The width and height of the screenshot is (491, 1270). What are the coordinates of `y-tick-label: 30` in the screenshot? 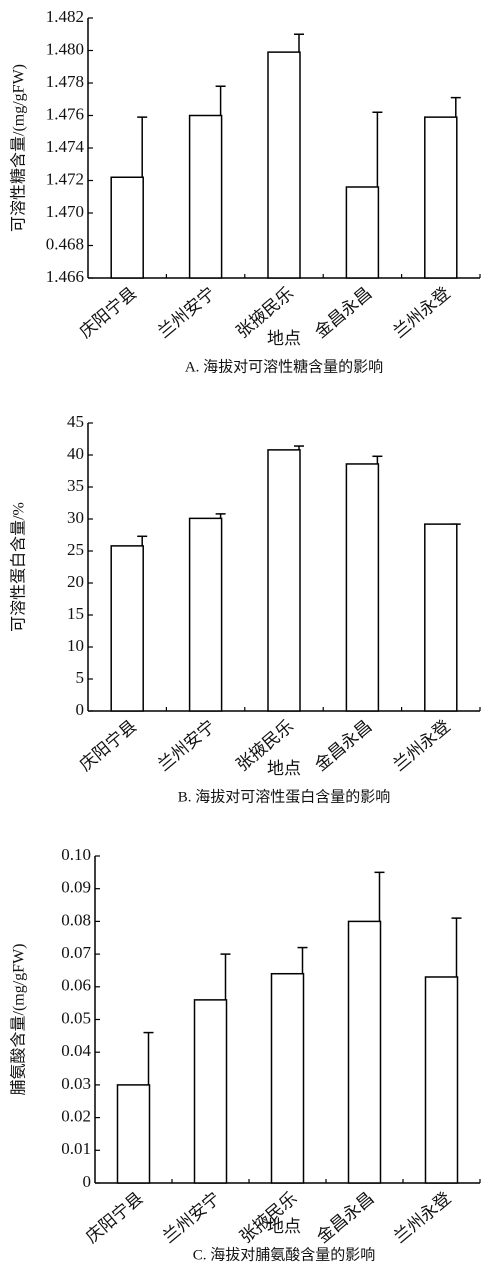 It's located at (75, 517).